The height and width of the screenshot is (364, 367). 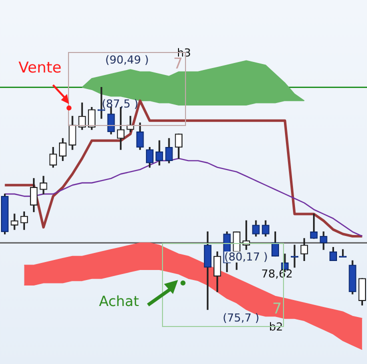 What do you see at coordinates (241, 318) in the screenshot?
I see `text: (75,7 )` at bounding box center [241, 318].